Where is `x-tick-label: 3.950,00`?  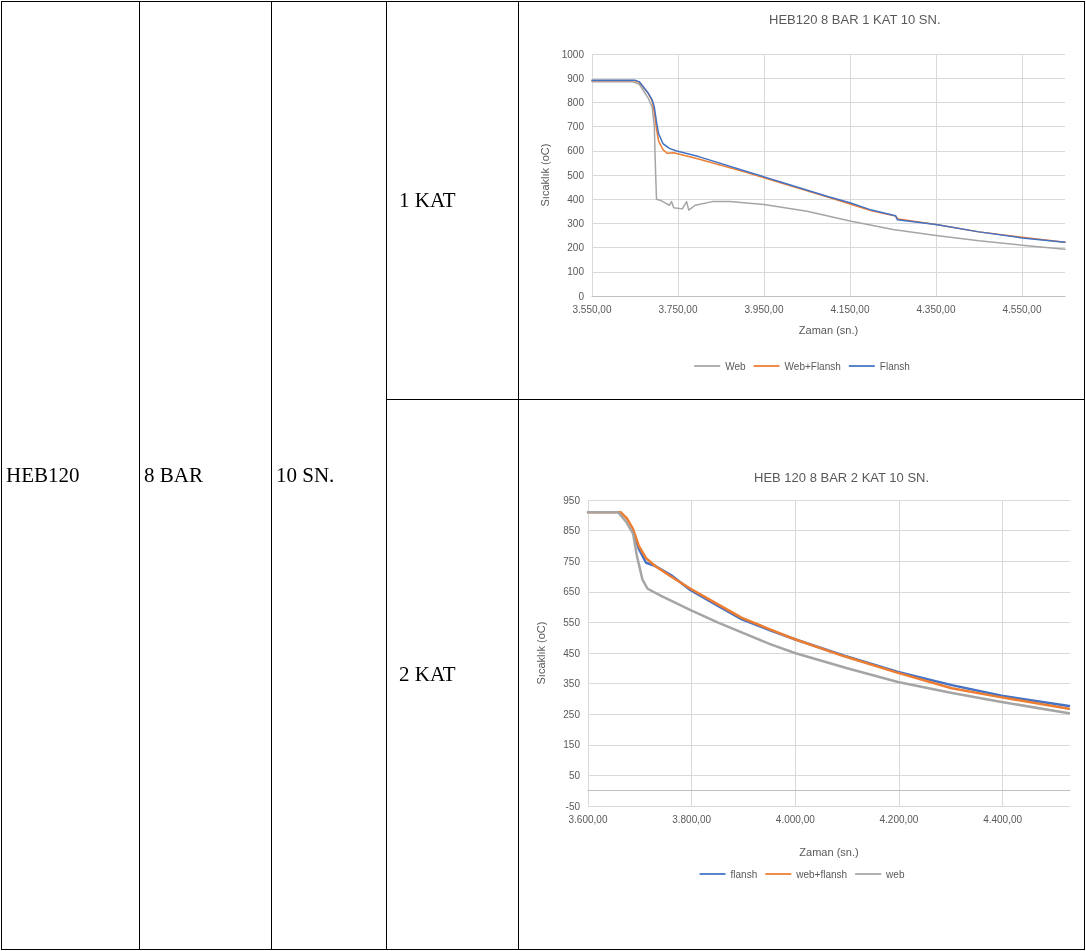 x-tick-label: 3.950,00 is located at coordinates (764, 309).